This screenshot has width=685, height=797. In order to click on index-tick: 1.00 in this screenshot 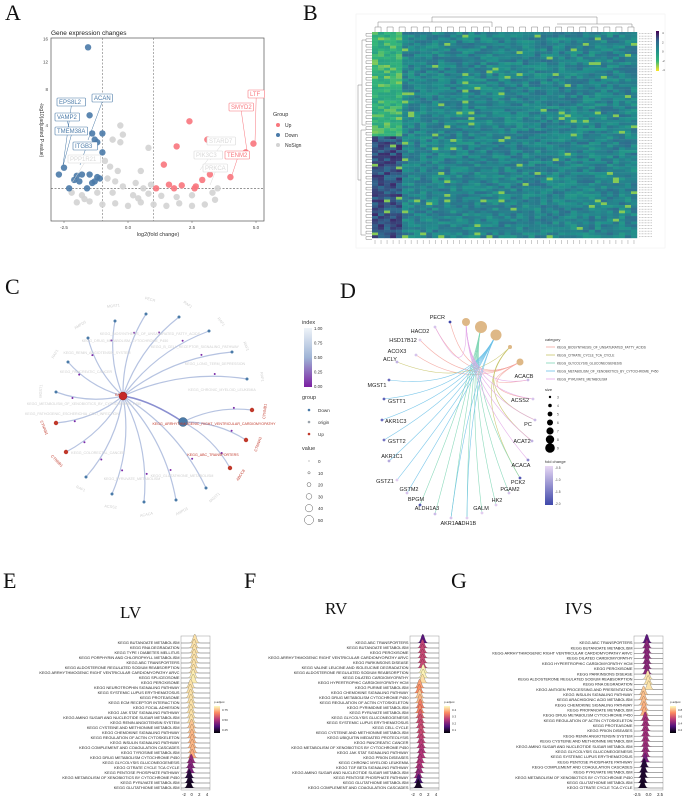, I will do `click(318, 328)`.